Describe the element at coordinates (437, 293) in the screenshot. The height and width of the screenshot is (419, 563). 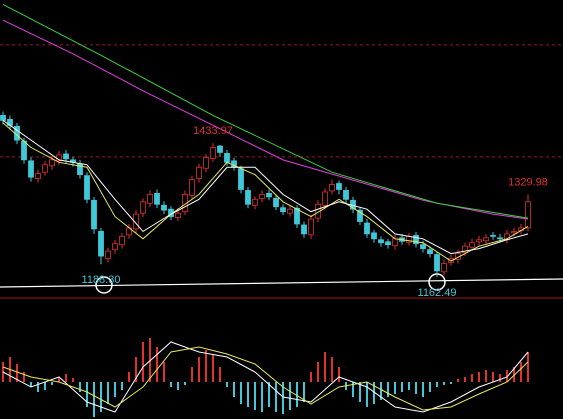
I see `price-annotation: 1162.49` at that location.